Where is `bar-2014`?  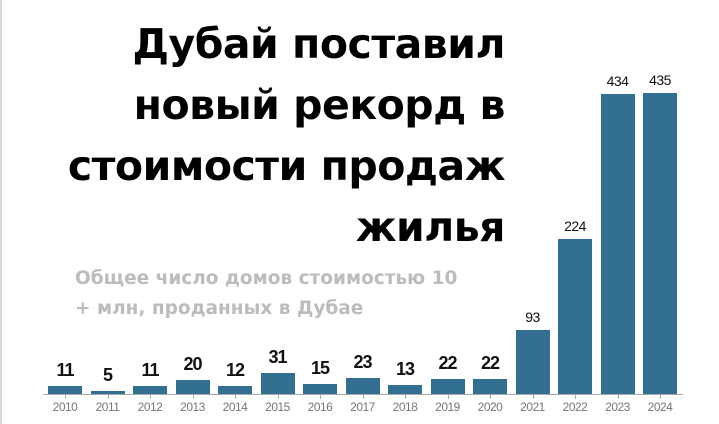 bar-2014 is located at coordinates (235, 390).